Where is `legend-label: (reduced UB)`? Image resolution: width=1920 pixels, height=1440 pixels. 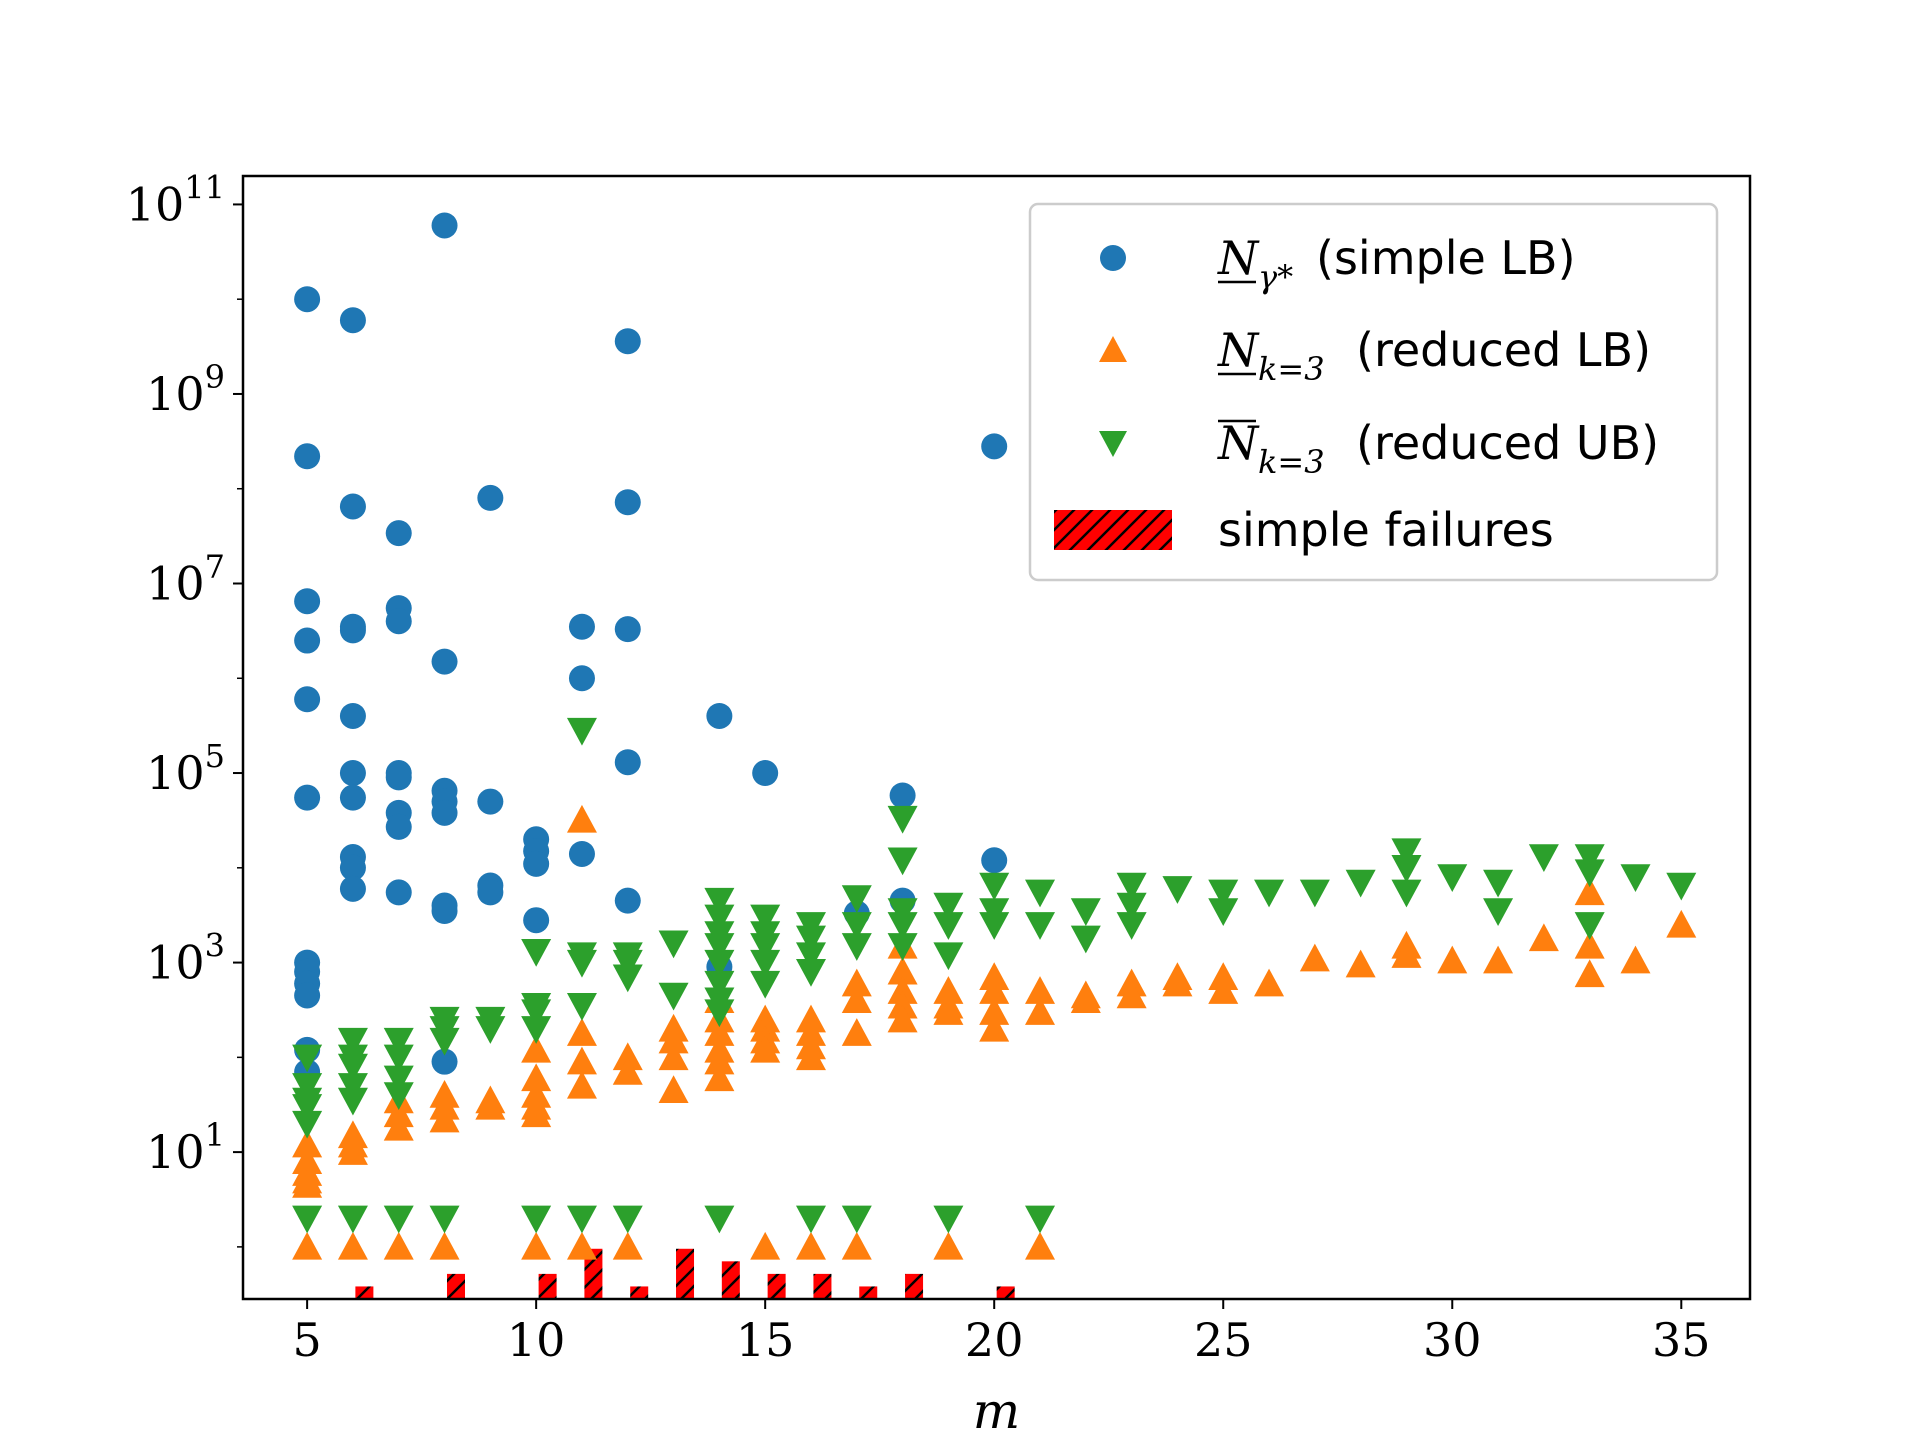
legend-label: (reduced UB) is located at coordinates (1507, 443).